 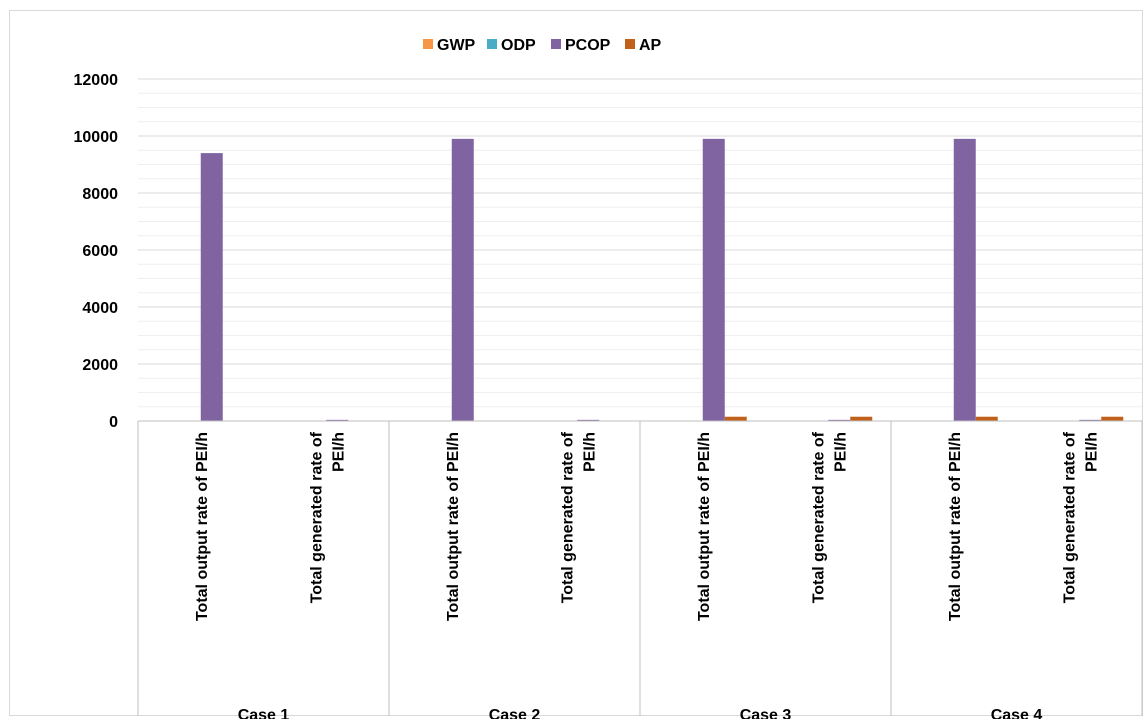 I want to click on x-group-label: Case 2, so click(x=515, y=713).